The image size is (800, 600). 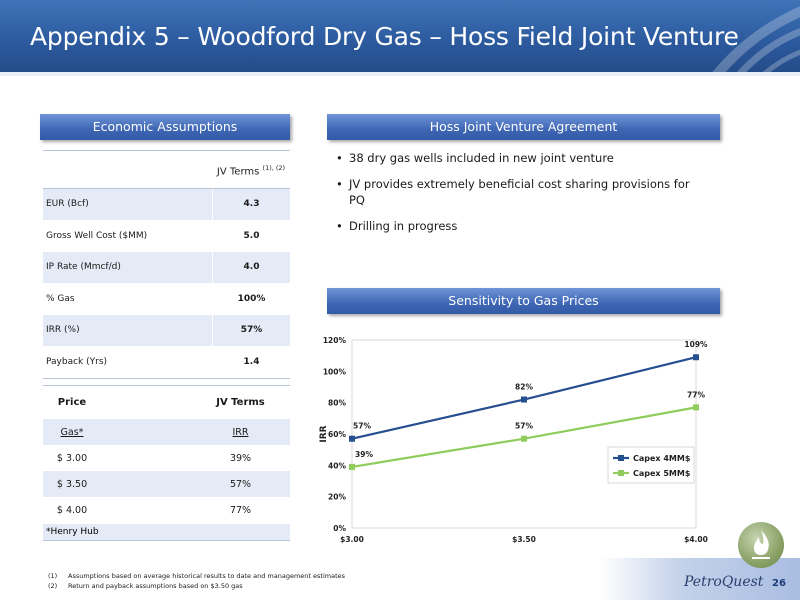 What do you see at coordinates (72, 432) in the screenshot?
I see `gas-subheader: Gas*` at bounding box center [72, 432].